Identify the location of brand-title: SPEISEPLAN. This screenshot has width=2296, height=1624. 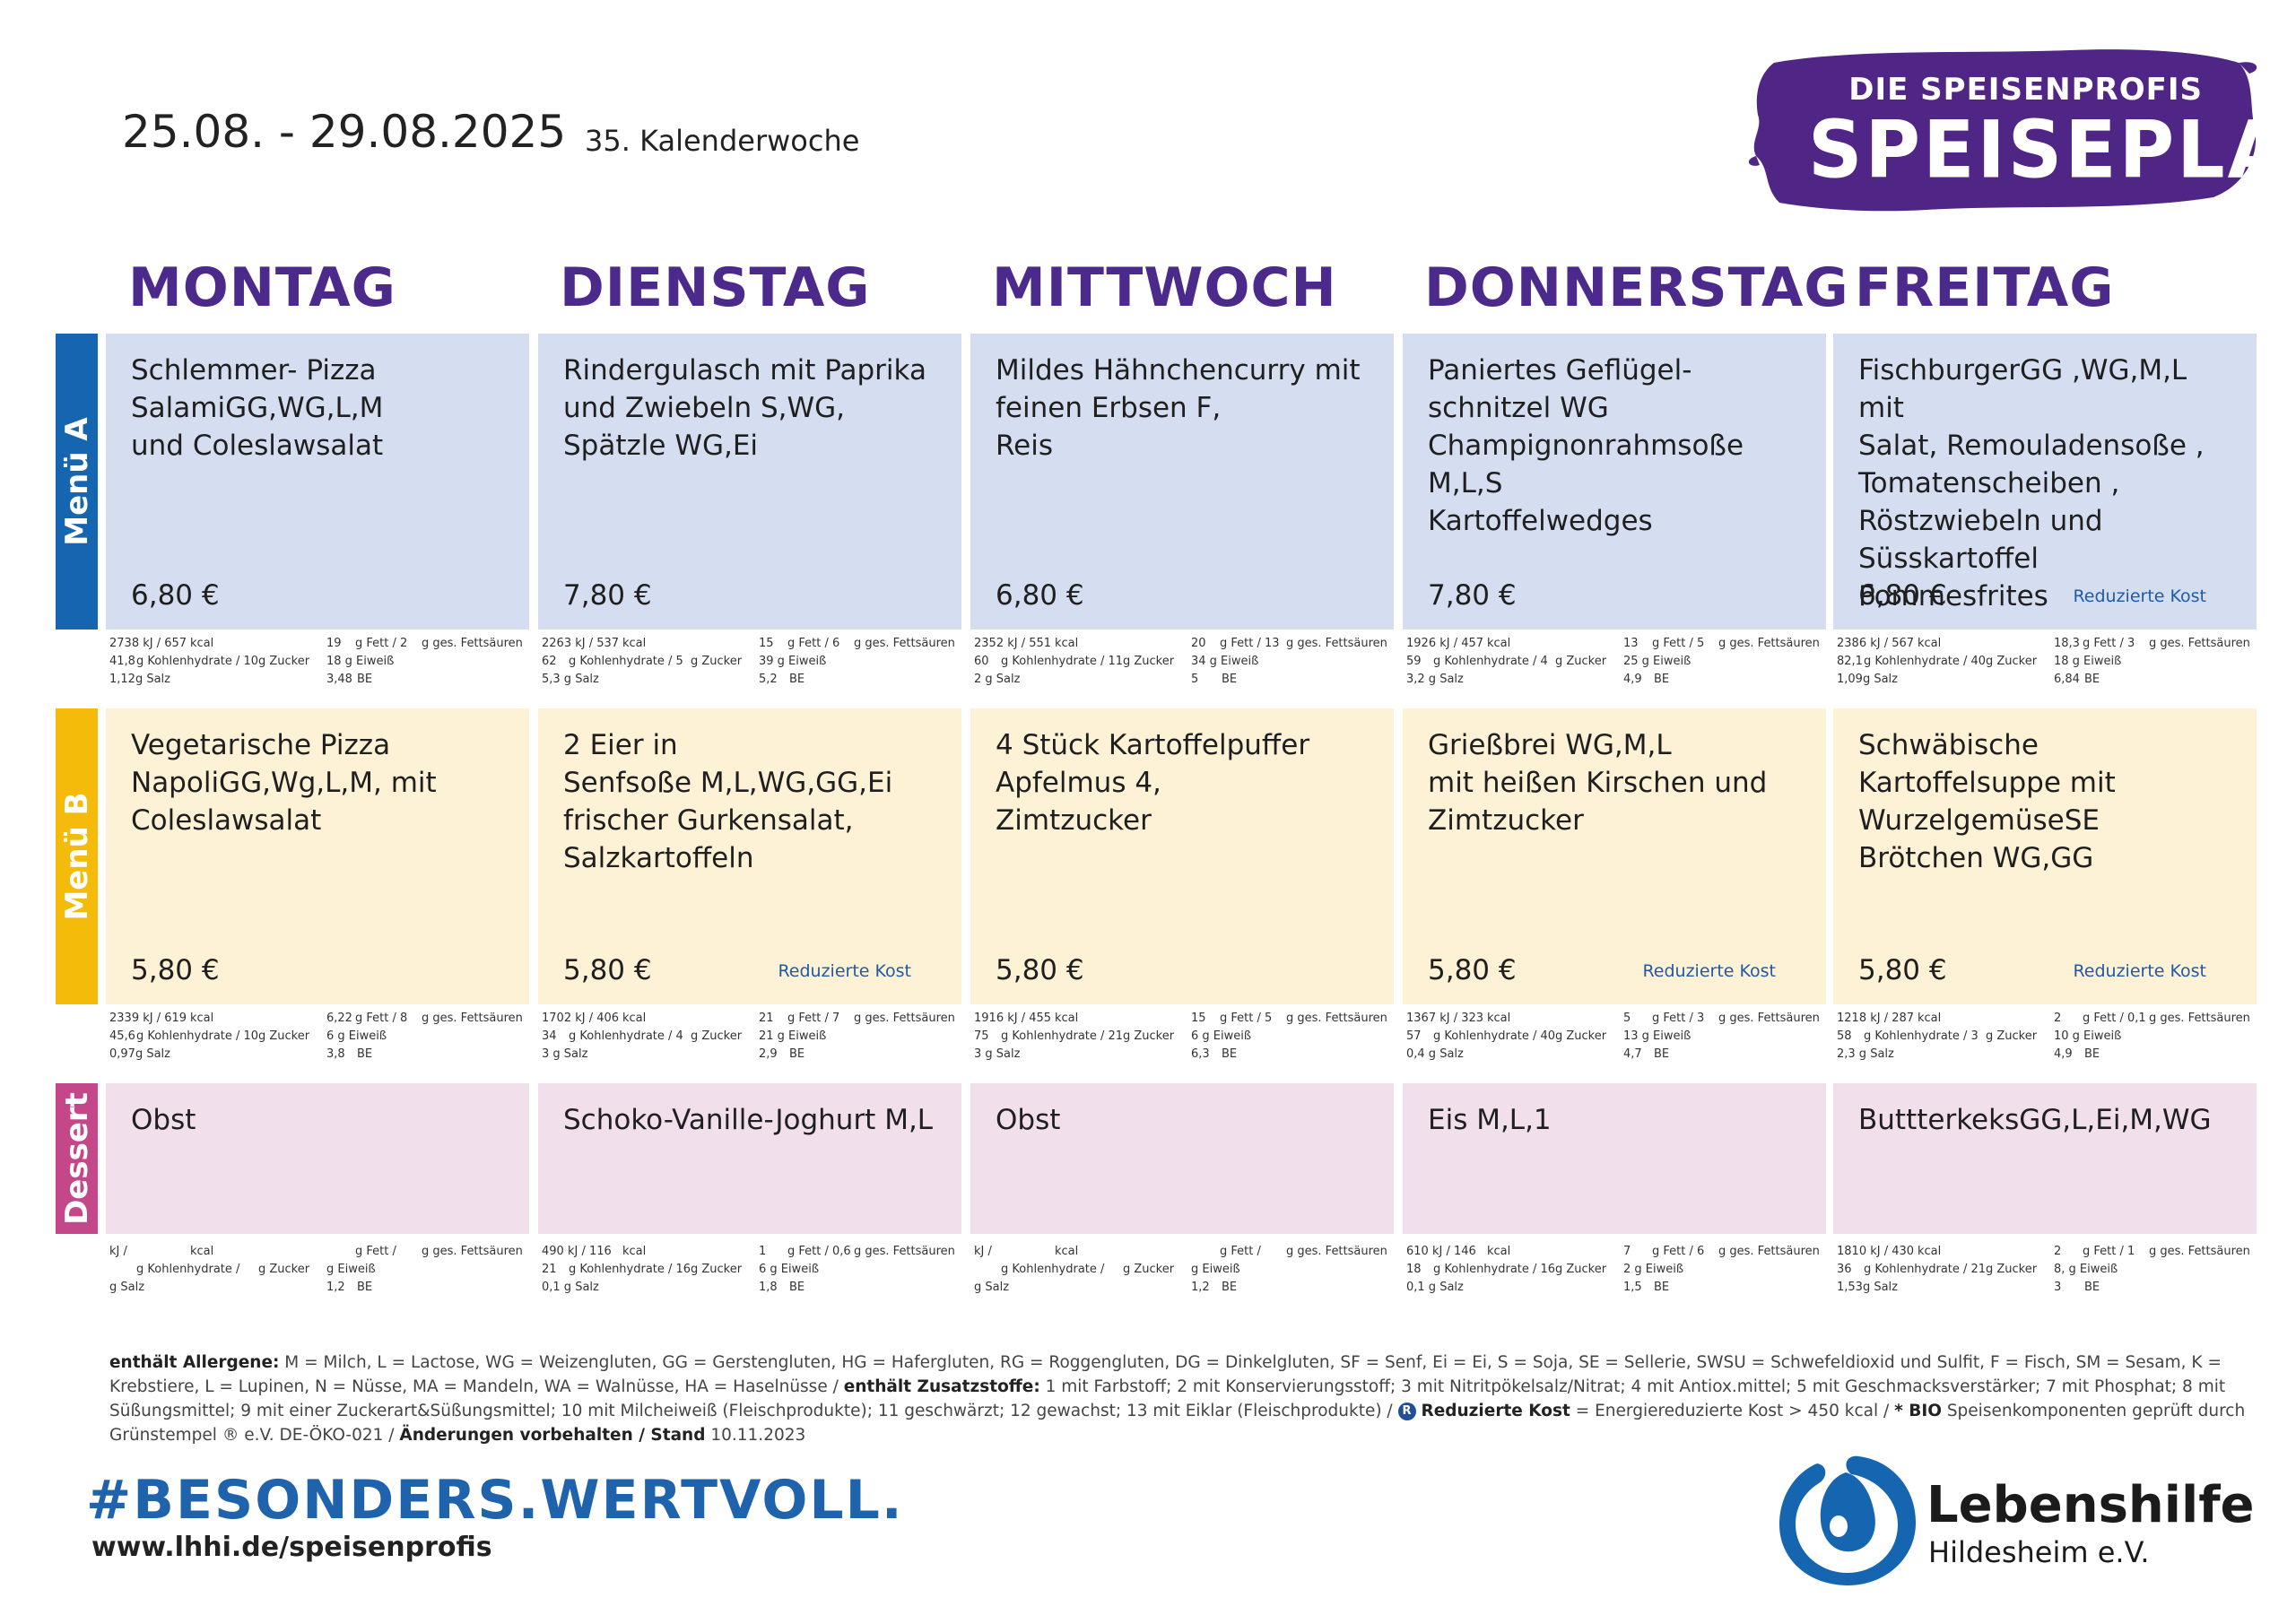
(2052, 149).